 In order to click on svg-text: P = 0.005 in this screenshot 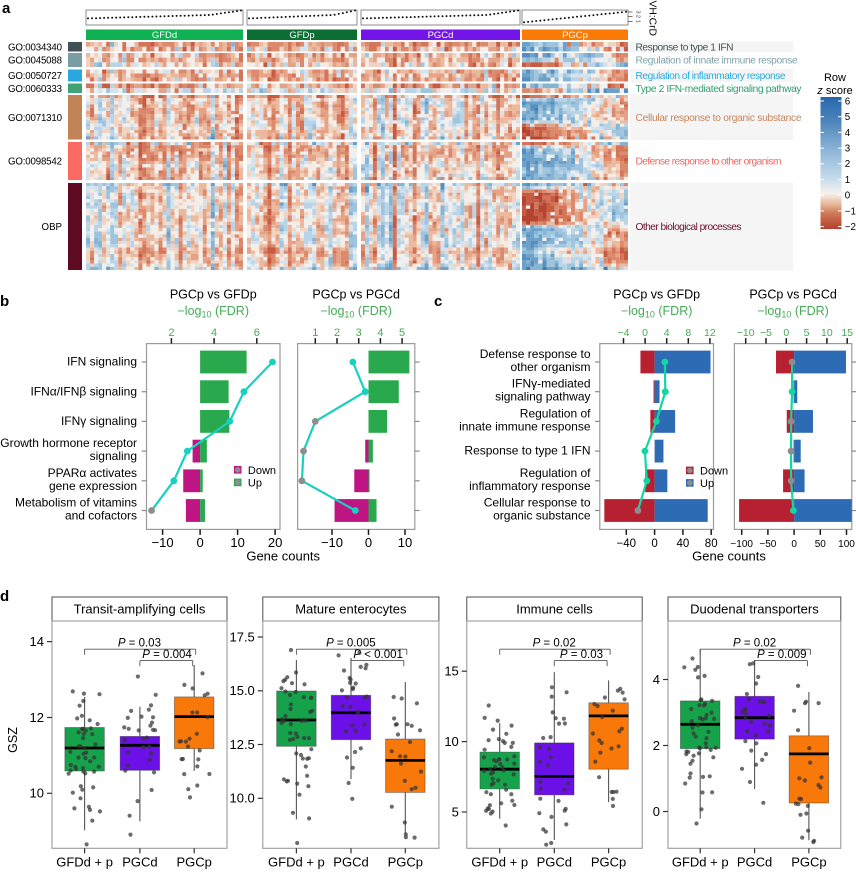, I will do `click(351, 644)`.